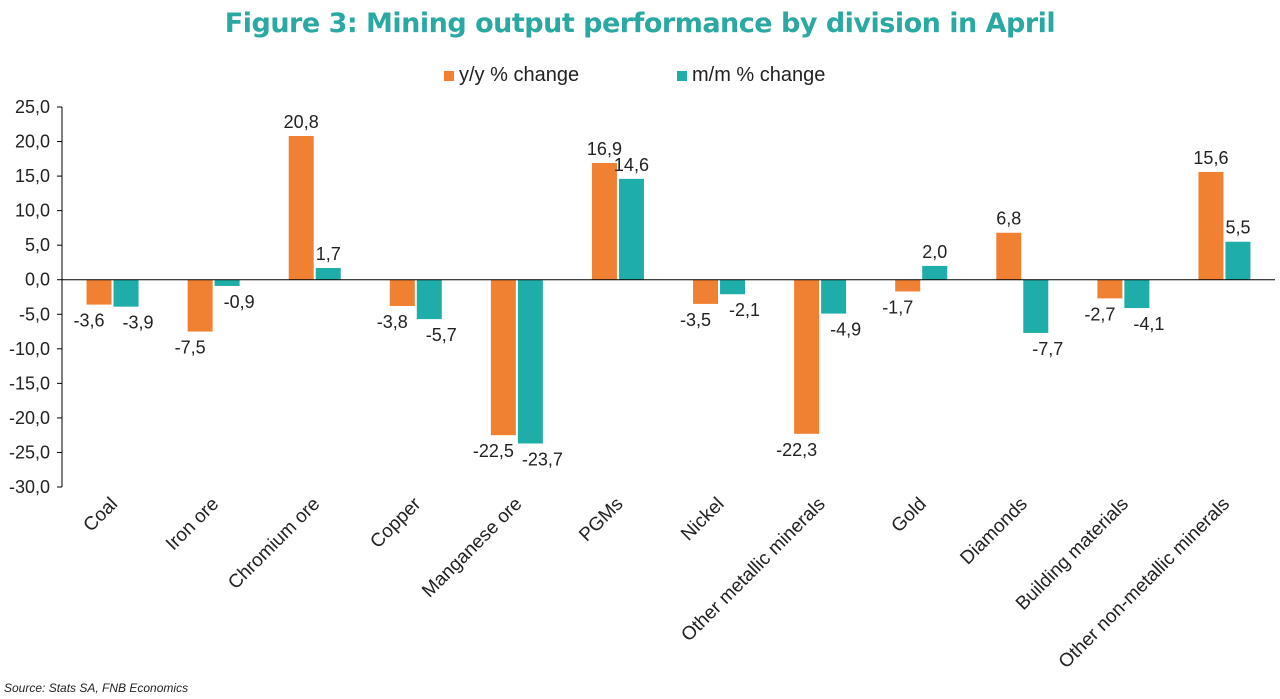 The height and width of the screenshot is (699, 1280). I want to click on x-tick-label: PGMs, so click(601, 520).